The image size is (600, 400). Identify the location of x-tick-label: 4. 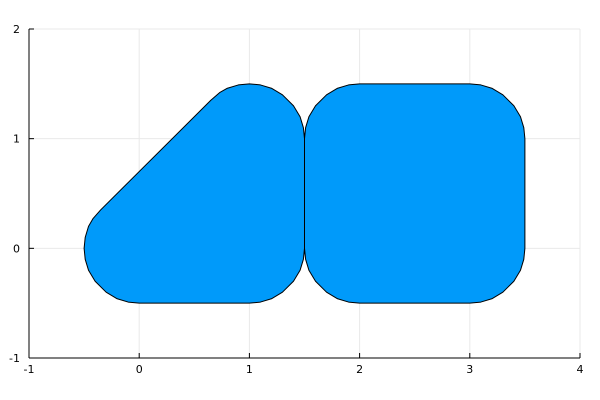
(580, 369).